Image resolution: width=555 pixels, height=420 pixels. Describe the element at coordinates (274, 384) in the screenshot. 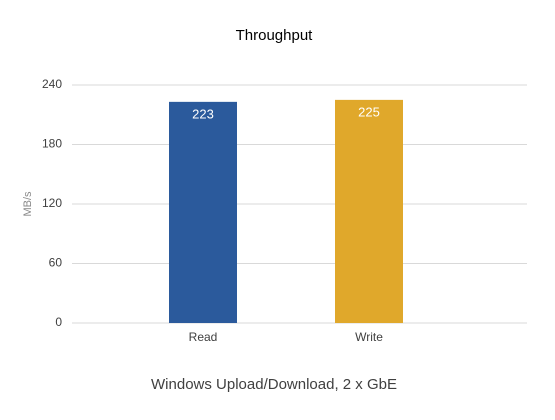

I see `x-axis-title: Windows Upload/Download, 2 x GbE` at that location.